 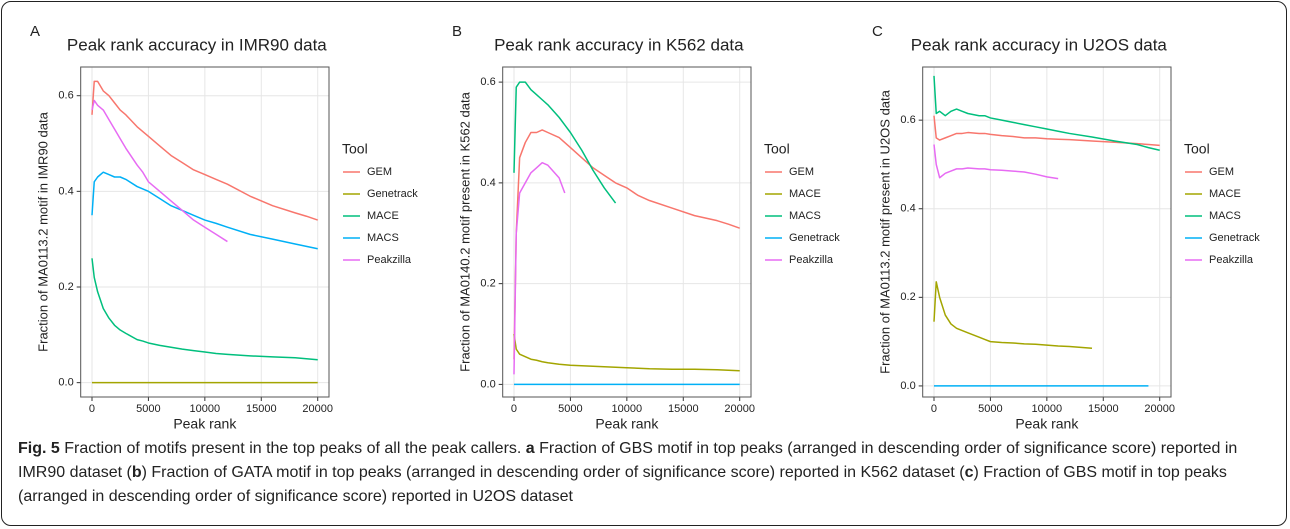 I want to click on panel-label: B, so click(x=457, y=31).